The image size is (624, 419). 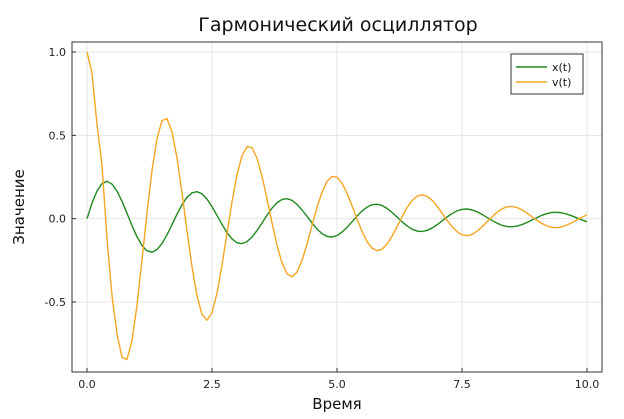 I want to click on y-tick-label: 1.0, so click(x=58, y=52).